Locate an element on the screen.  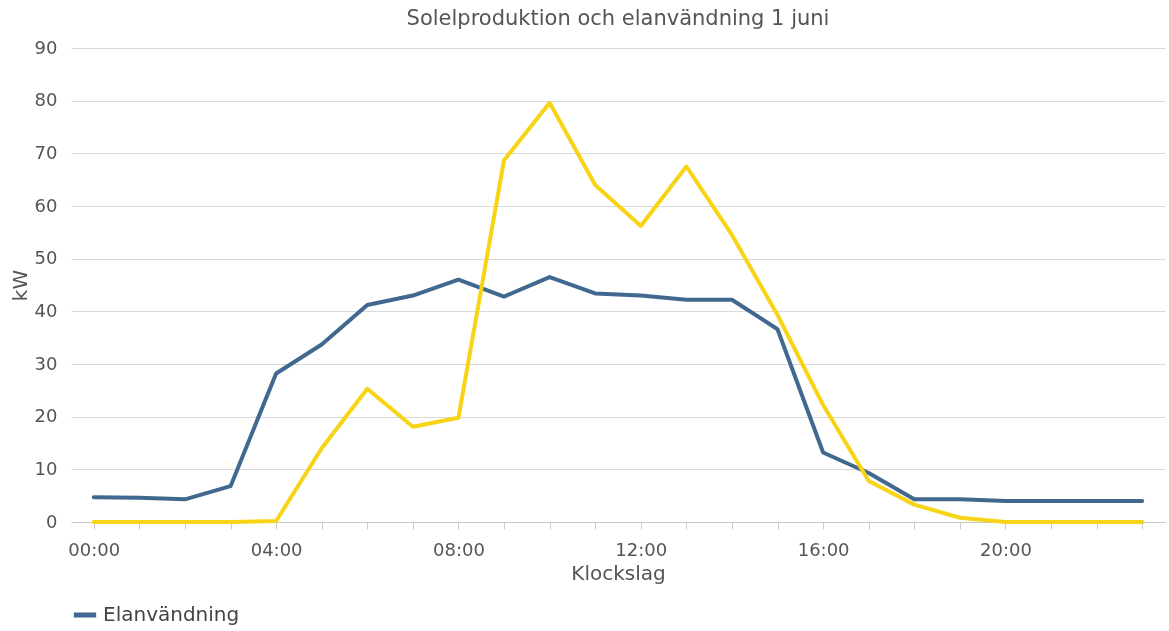
y-tick-label: 50 is located at coordinates (46, 258).